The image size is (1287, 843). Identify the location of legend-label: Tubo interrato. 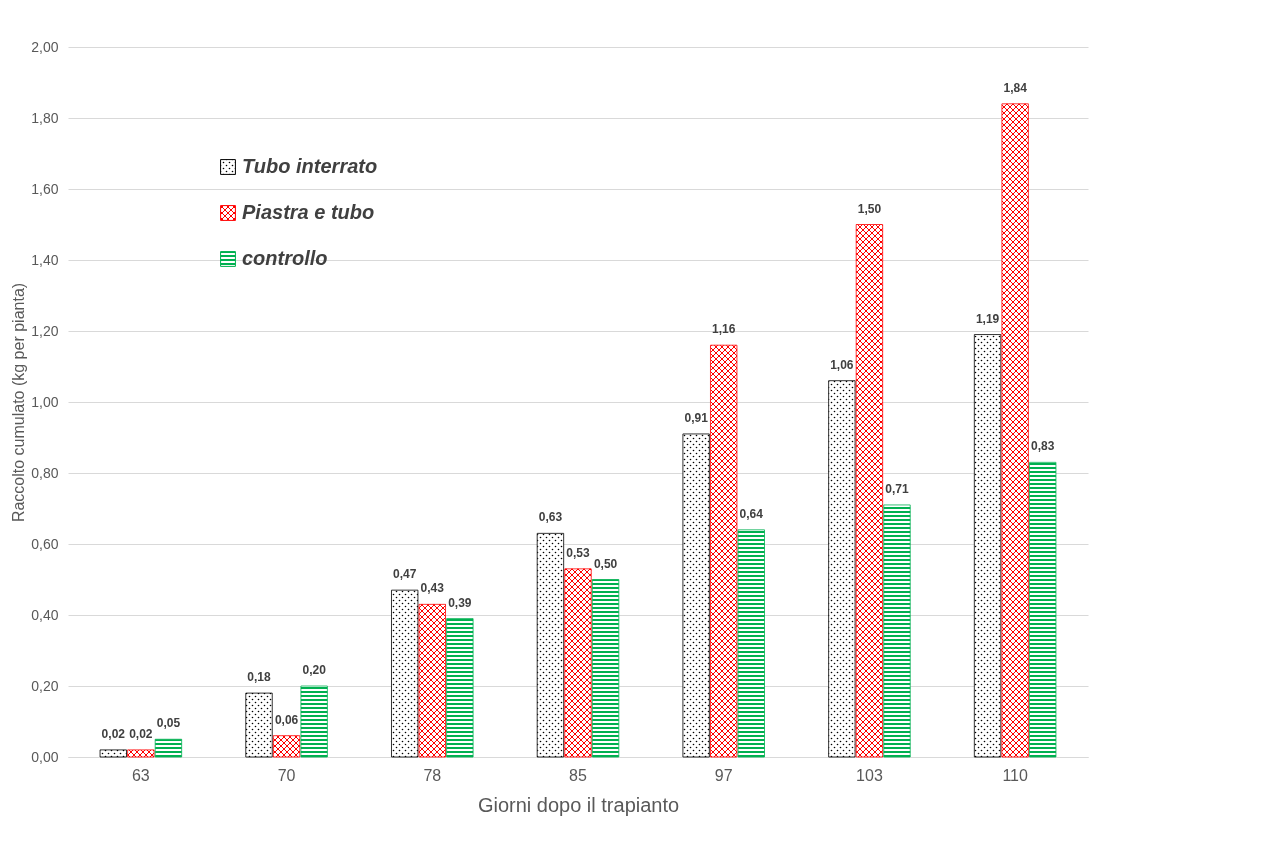
(310, 166).